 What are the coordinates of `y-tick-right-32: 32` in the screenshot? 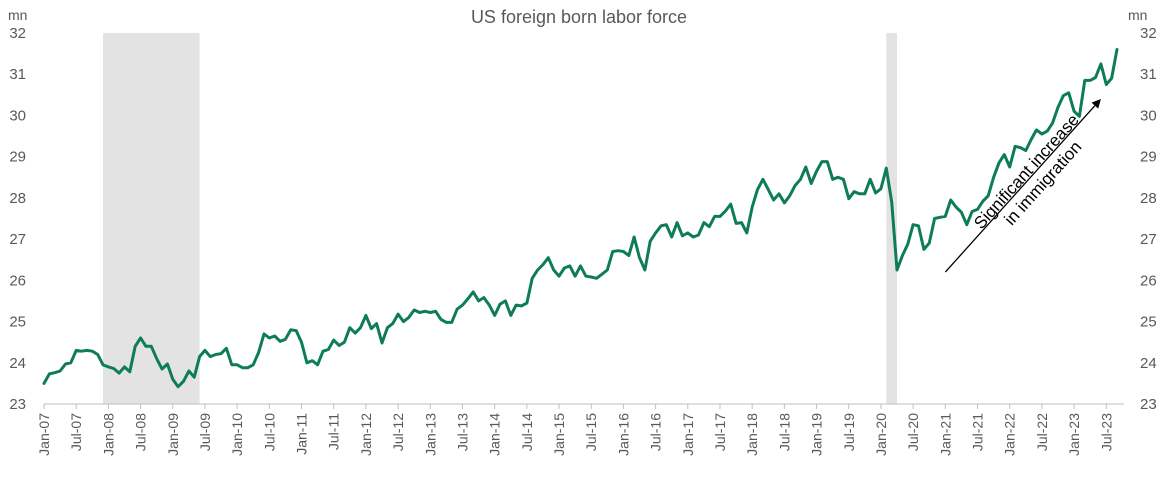 It's located at (1148, 33).